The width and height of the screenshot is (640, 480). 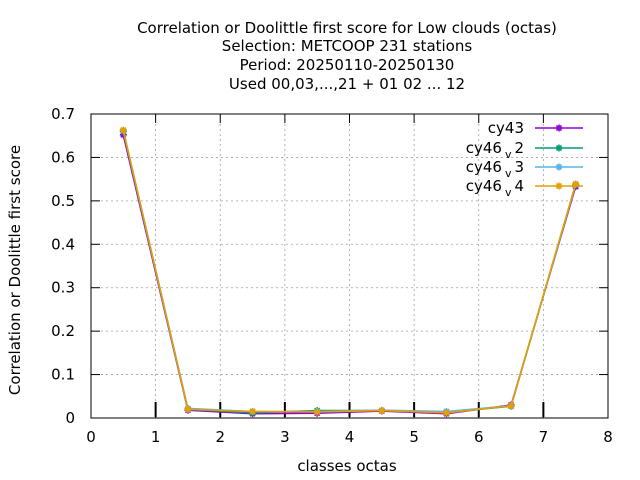 What do you see at coordinates (608, 437) in the screenshot?
I see `x-tick-label: 8` at bounding box center [608, 437].